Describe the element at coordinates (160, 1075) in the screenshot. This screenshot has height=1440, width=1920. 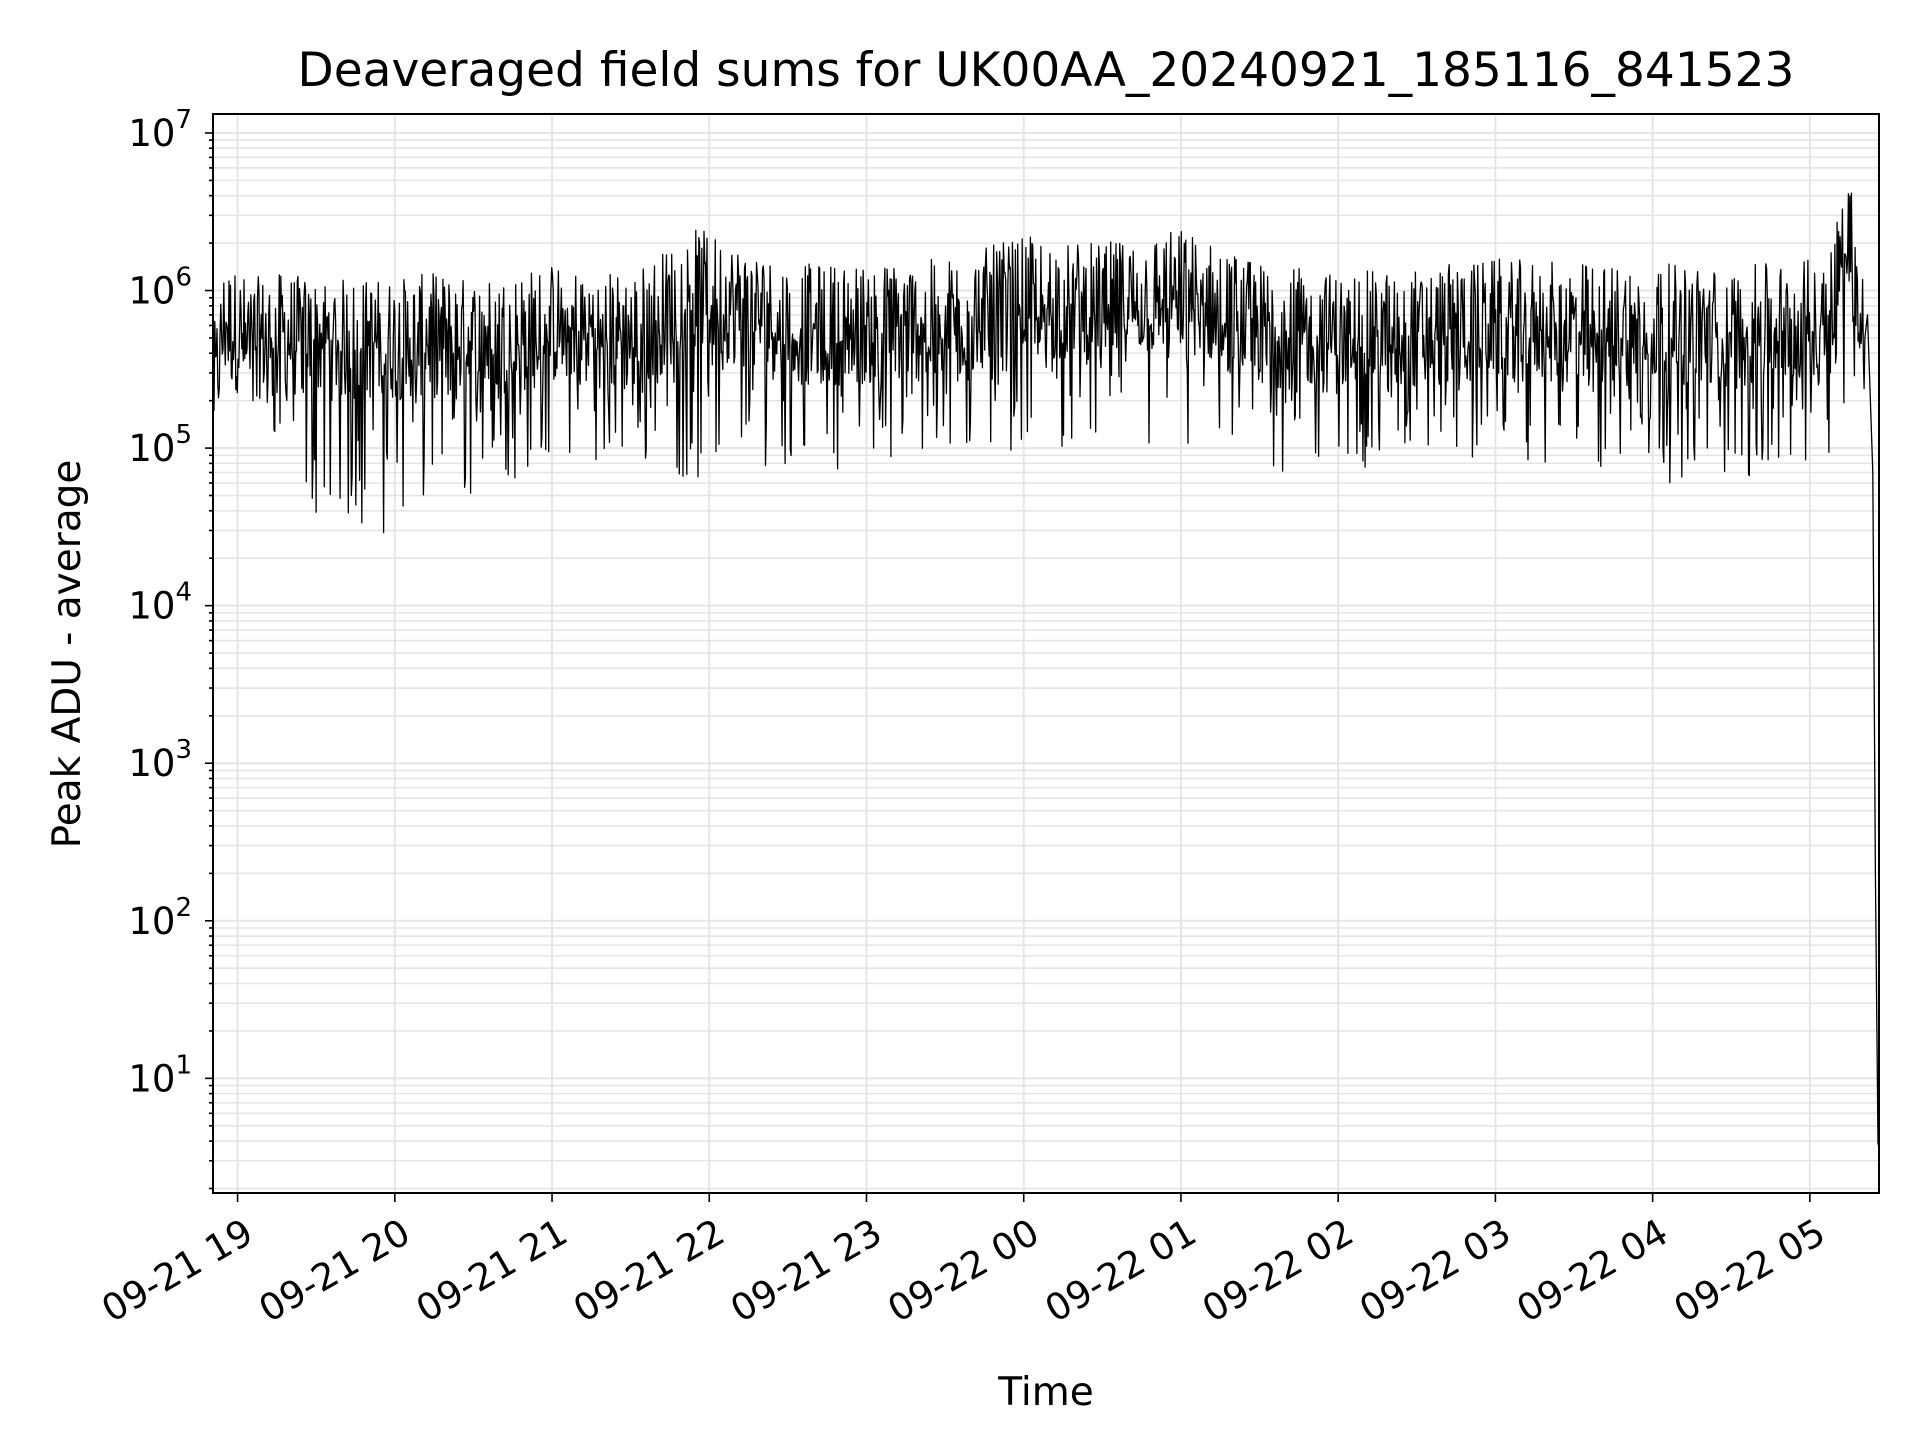
I see `y-tick-label: 10¹` at that location.